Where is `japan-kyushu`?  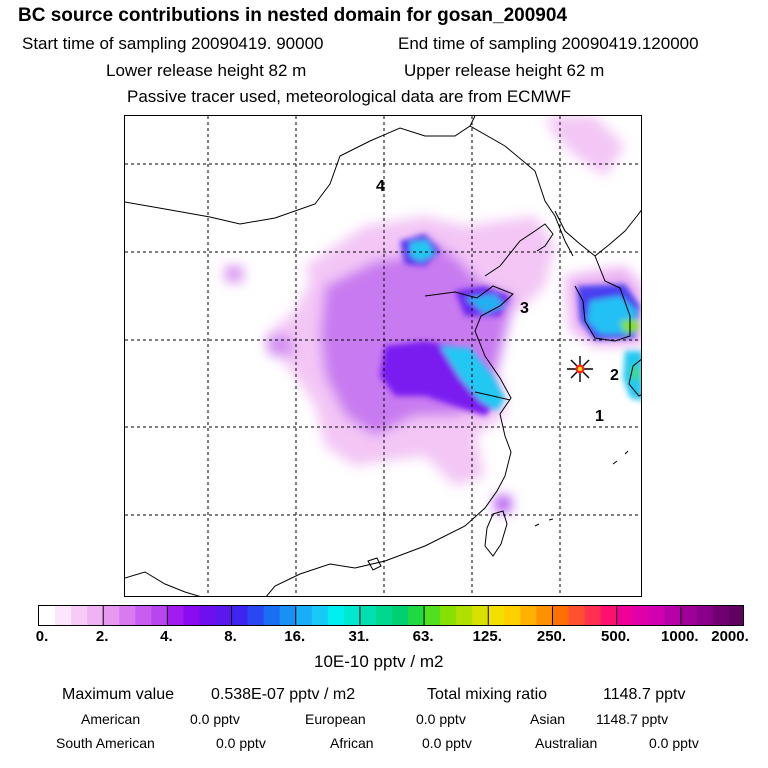 japan-kyushu is located at coordinates (634, 377).